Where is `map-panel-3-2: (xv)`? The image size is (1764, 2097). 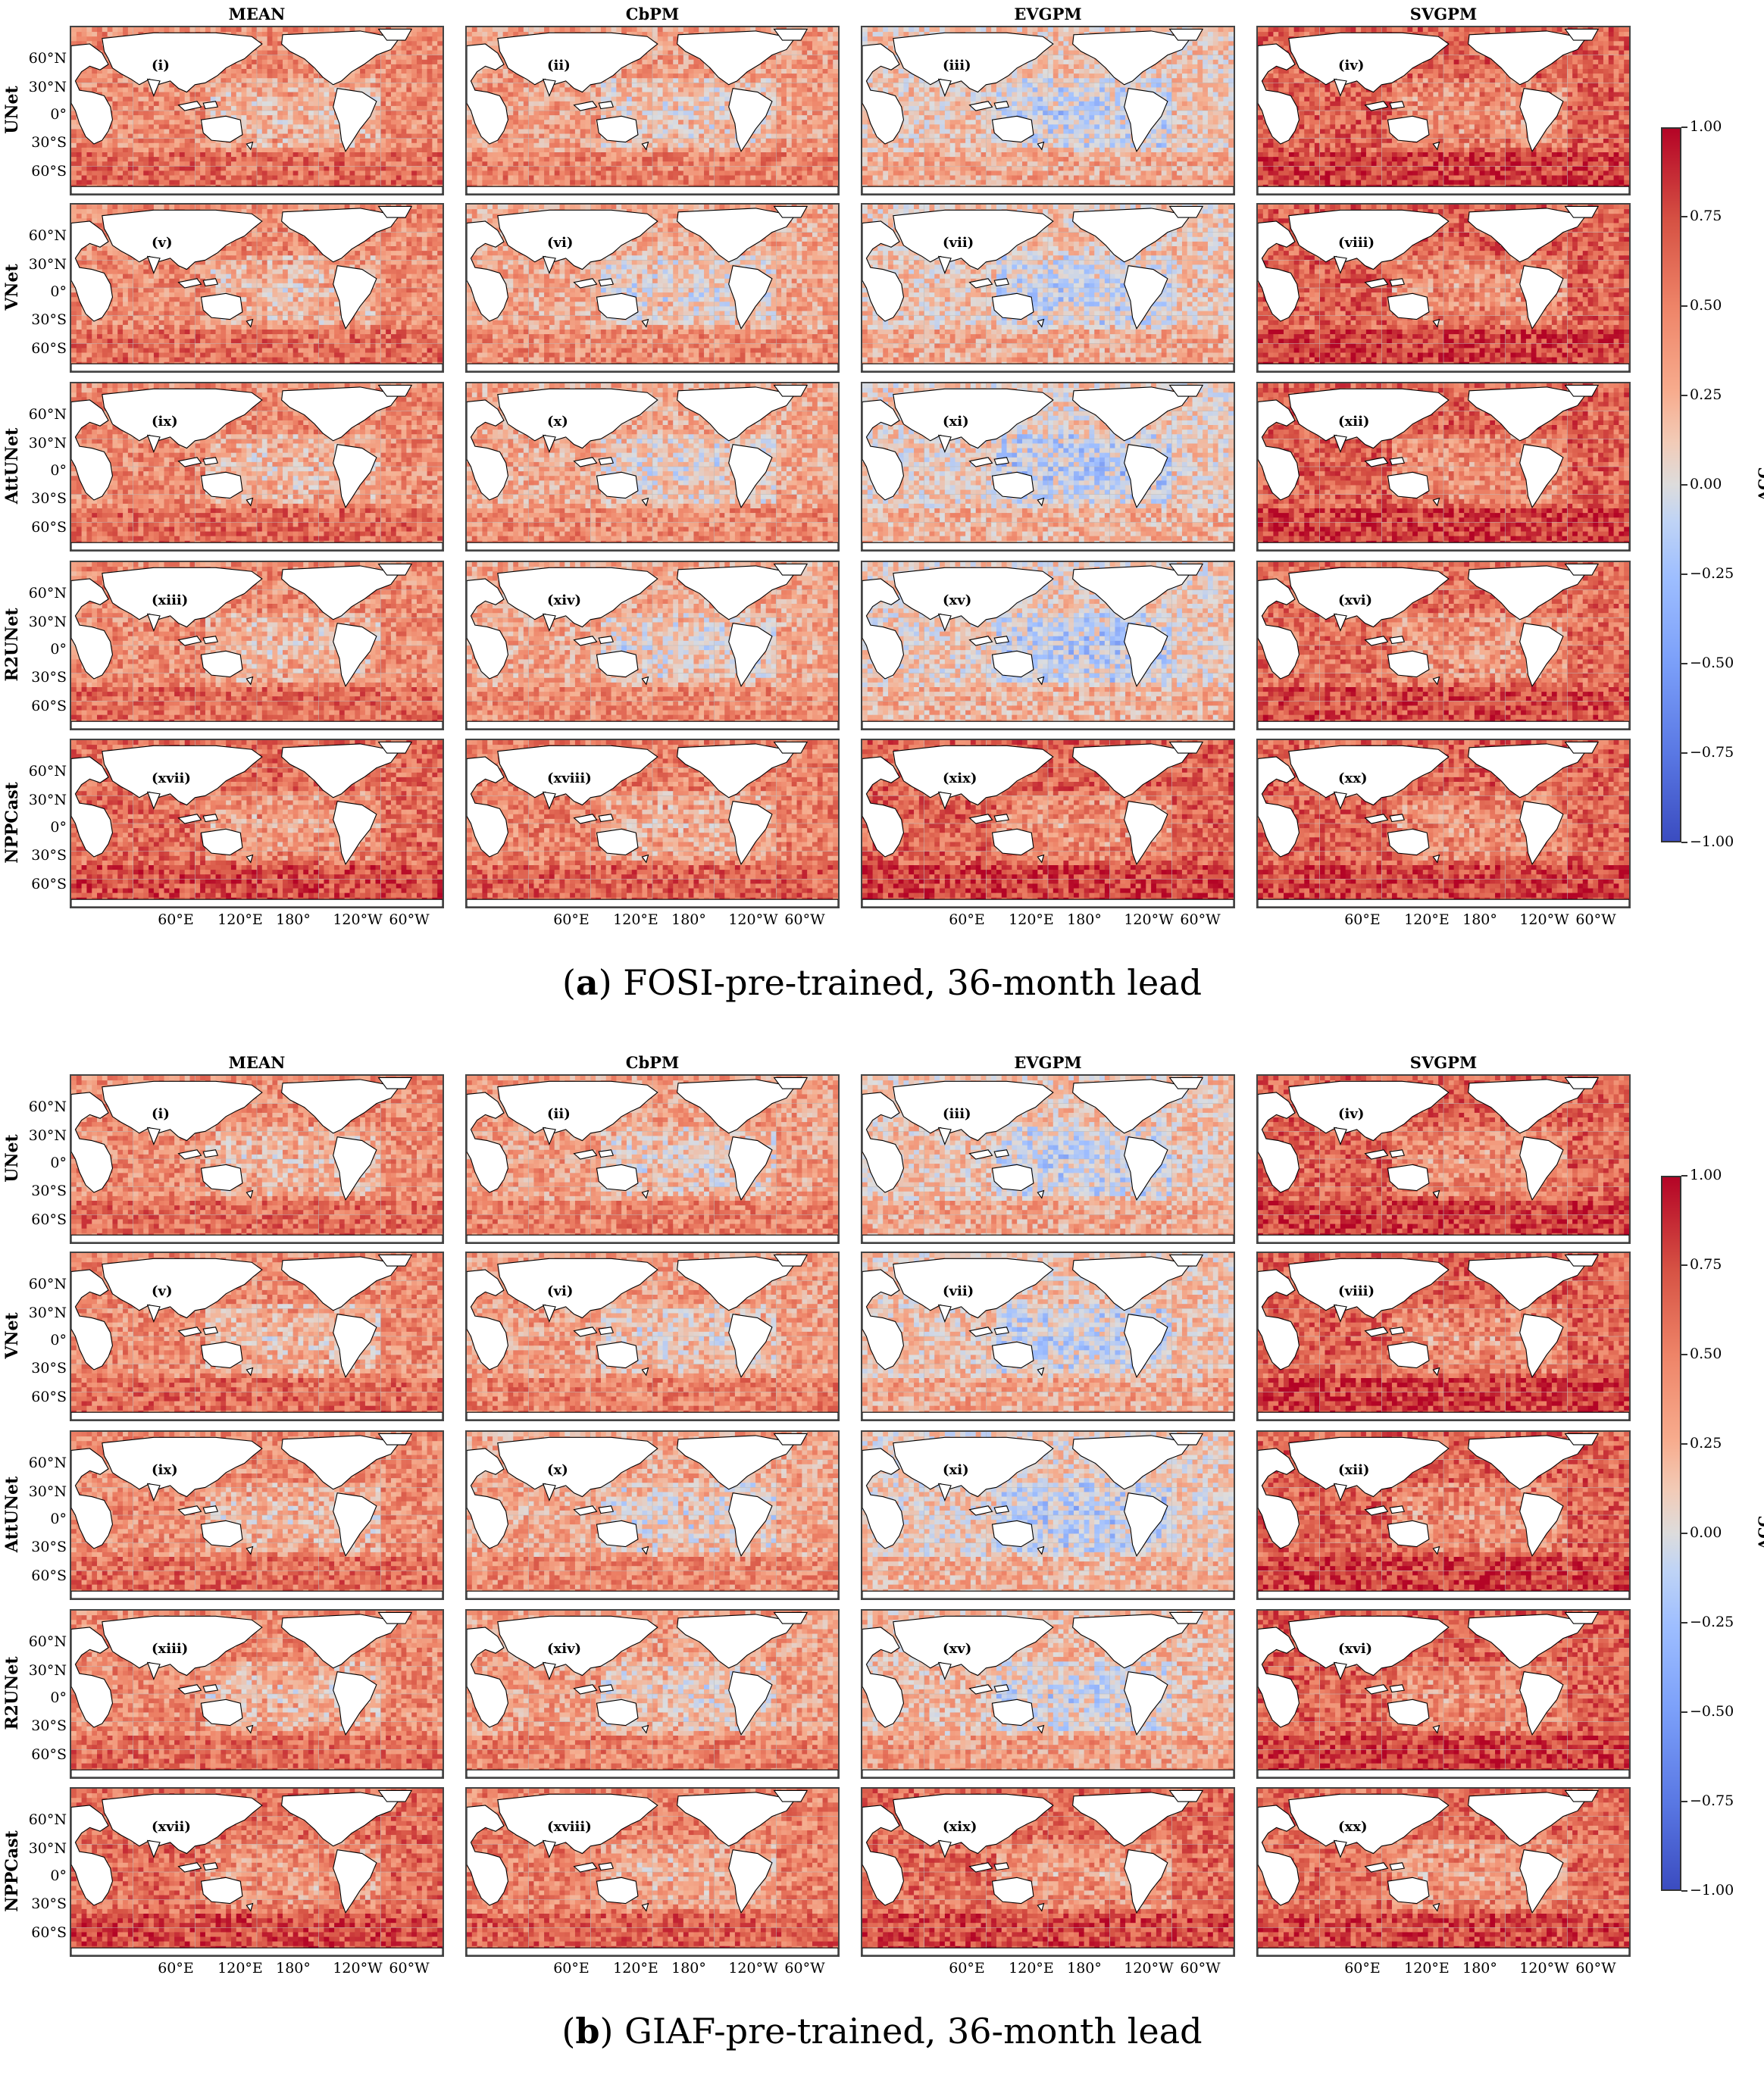 map-panel-3-2: (xv) is located at coordinates (1048, 645).